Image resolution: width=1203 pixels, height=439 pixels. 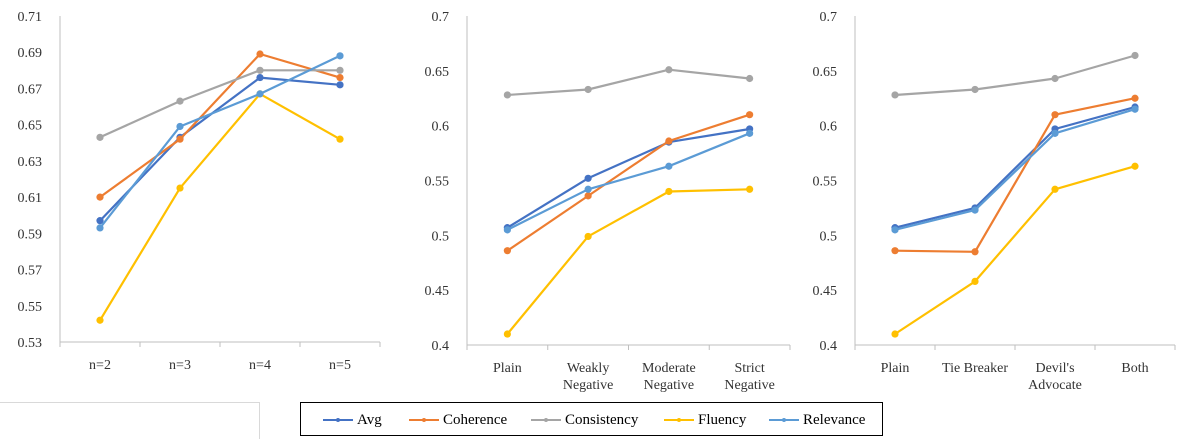 I want to click on y-tick-label: 0.59, so click(x=30, y=234).